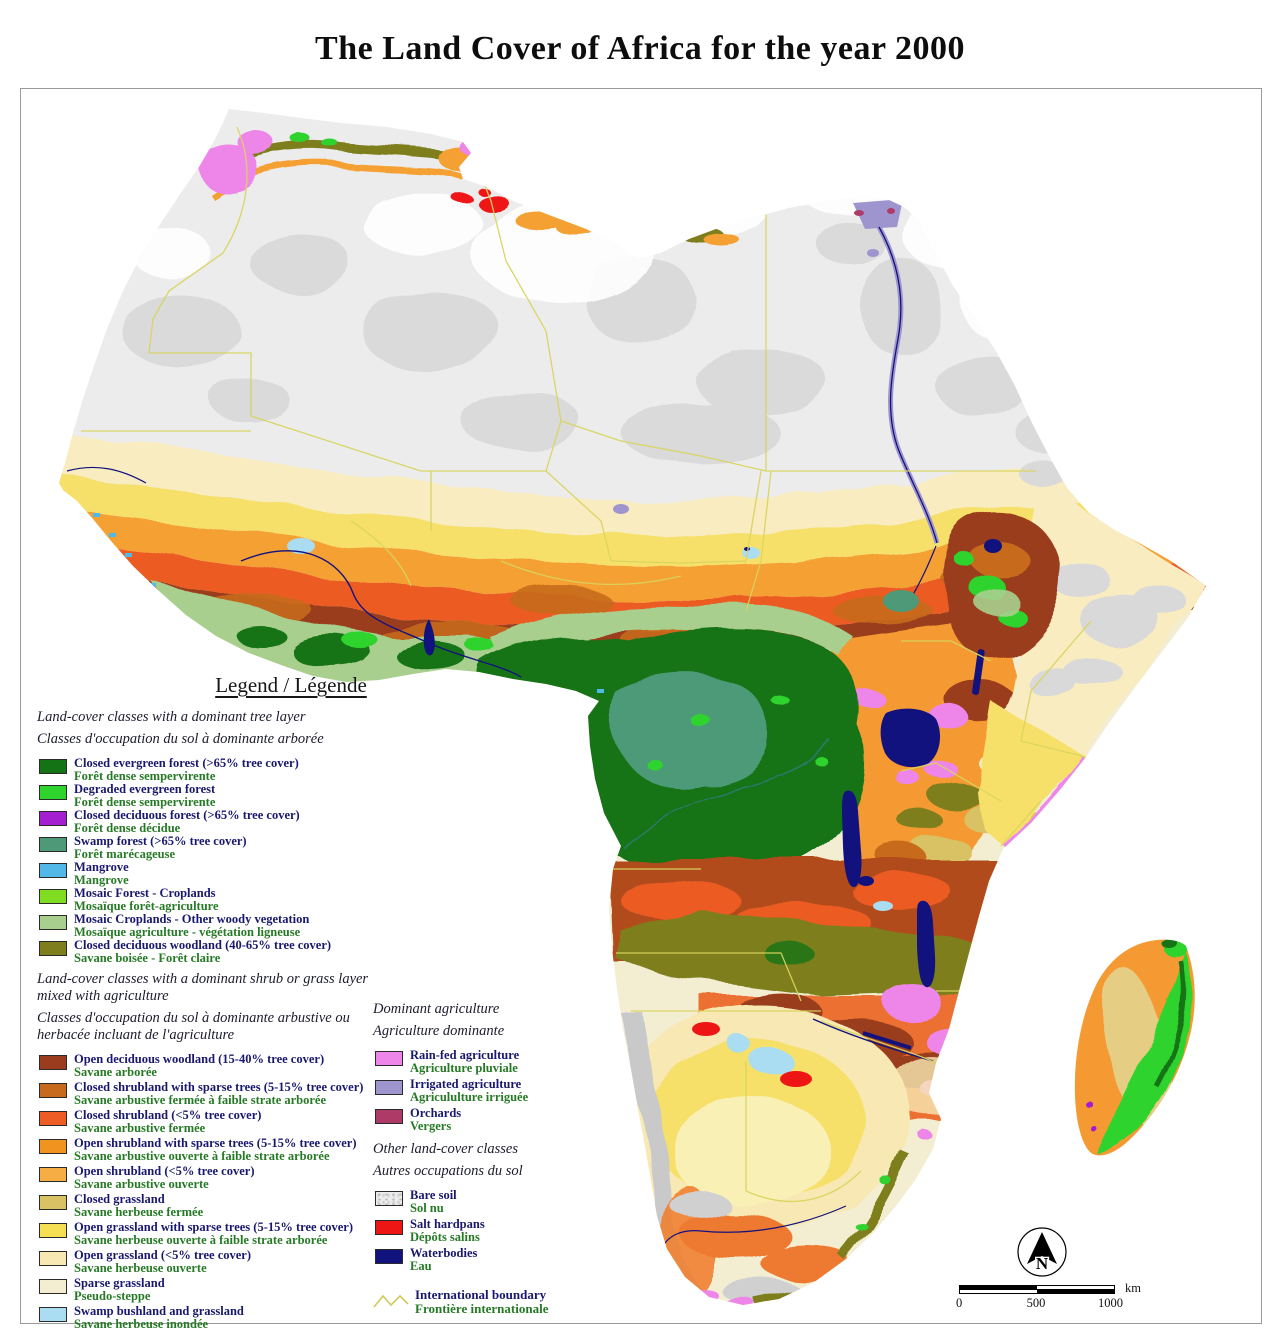  Describe the element at coordinates (141, 1183) in the screenshot. I see `label-fr: Savane arbustive ouverte` at that location.